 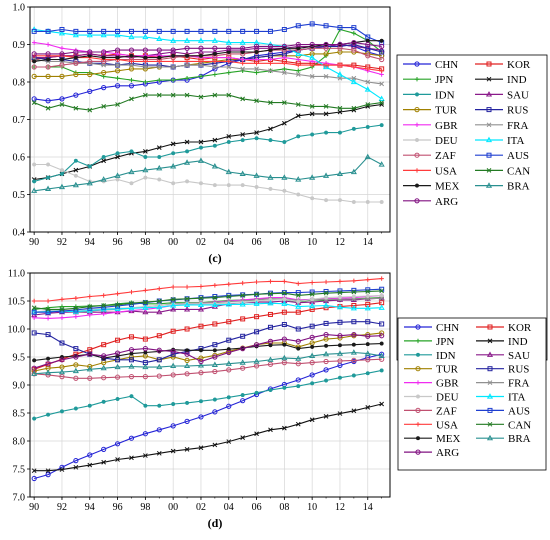 What do you see at coordinates (447, 384) in the screenshot?
I see `legend-label-gbr: GBR` at bounding box center [447, 384].